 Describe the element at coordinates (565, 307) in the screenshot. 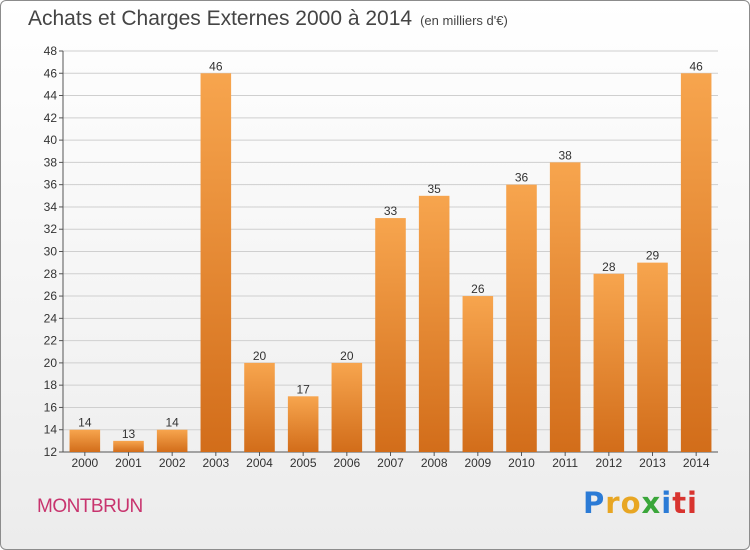

I see `bar-2011` at that location.